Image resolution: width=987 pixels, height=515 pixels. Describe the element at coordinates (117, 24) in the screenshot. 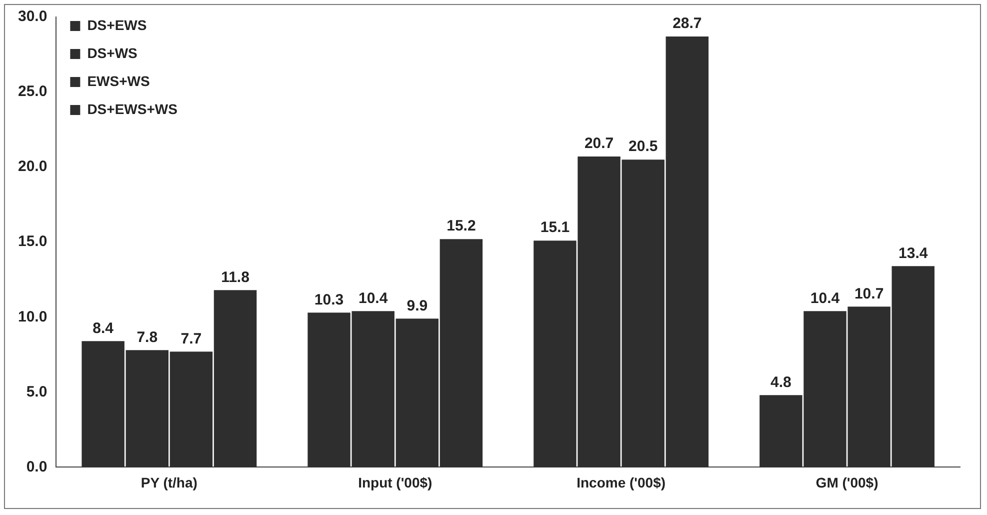

I see `legend-label: DS+EWS` at that location.